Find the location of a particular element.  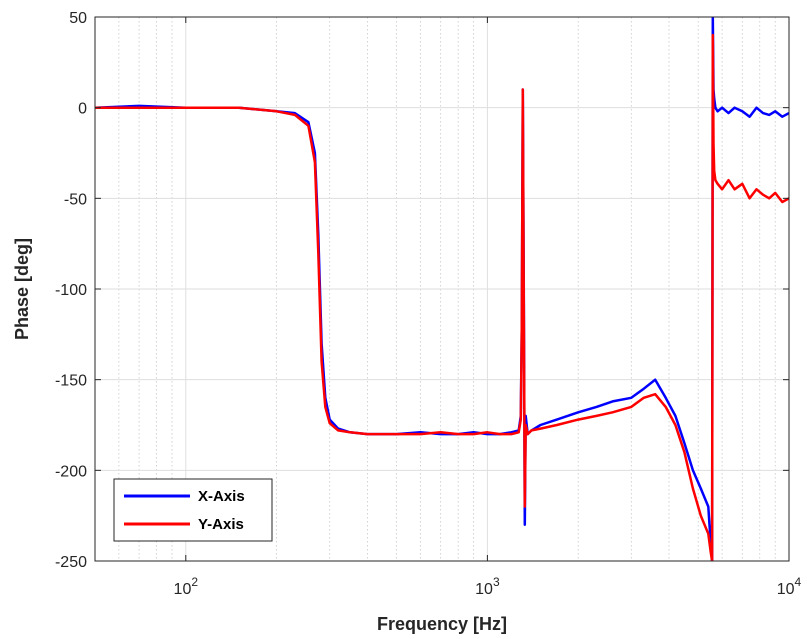

y-tick-label: -50 is located at coordinates (75, 199).